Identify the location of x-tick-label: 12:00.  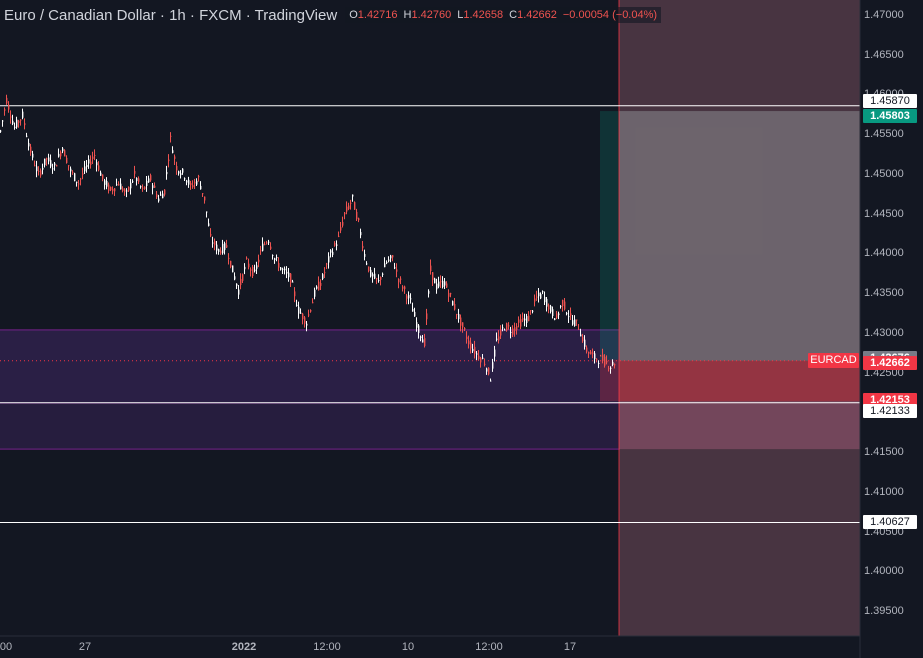
(327, 647).